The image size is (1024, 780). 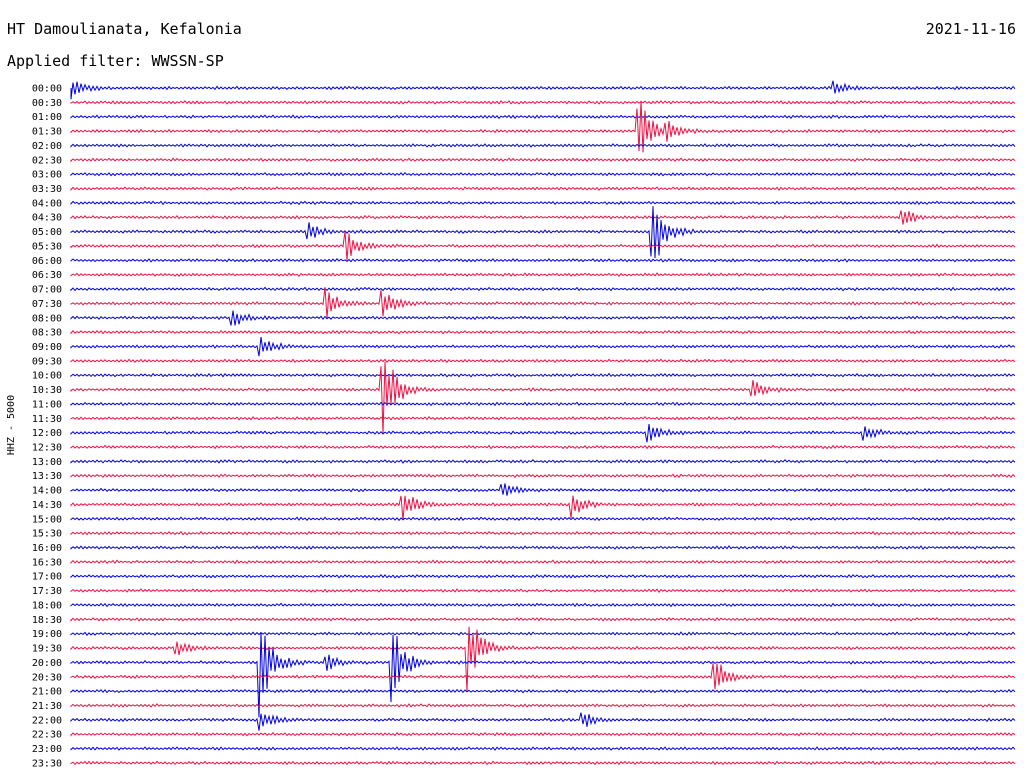 What do you see at coordinates (115, 61) in the screenshot?
I see `filter-label: Applied filter: WWSSN-SP` at bounding box center [115, 61].